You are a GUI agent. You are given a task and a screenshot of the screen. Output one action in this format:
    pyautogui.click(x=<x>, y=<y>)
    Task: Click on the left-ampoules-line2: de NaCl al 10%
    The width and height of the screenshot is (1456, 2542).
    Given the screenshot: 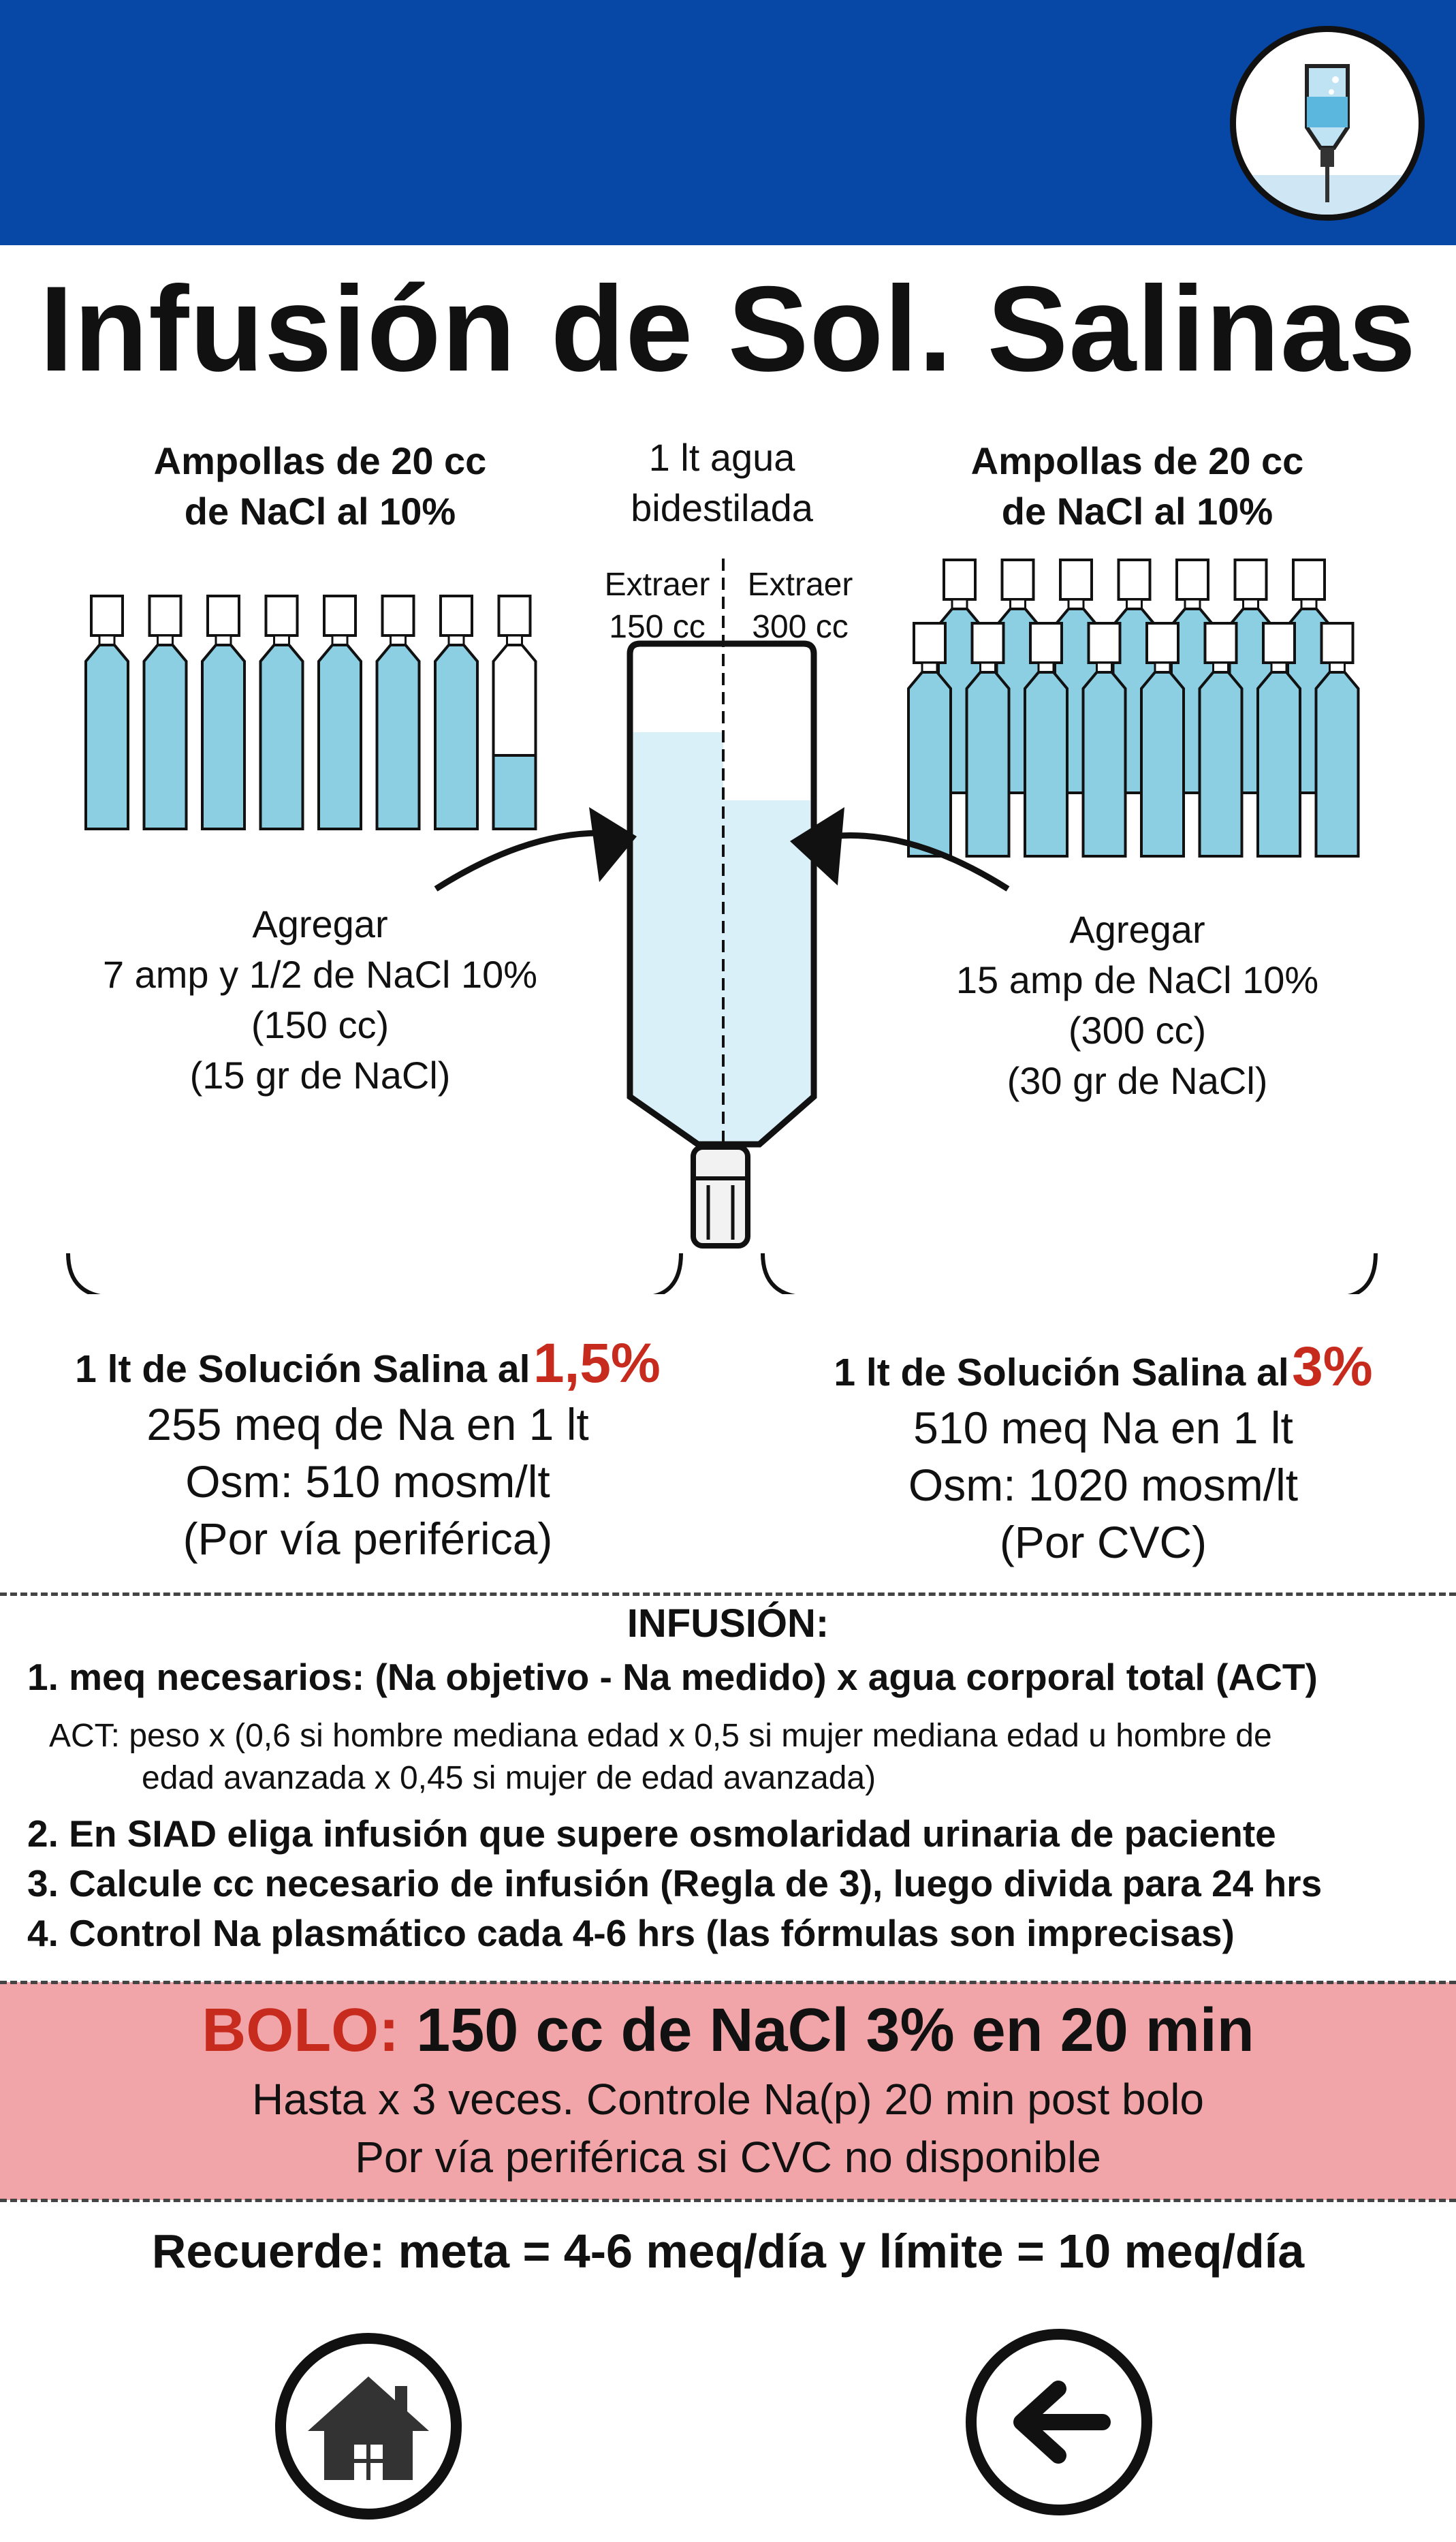 What is the action you would take?
    pyautogui.click(x=320, y=511)
    